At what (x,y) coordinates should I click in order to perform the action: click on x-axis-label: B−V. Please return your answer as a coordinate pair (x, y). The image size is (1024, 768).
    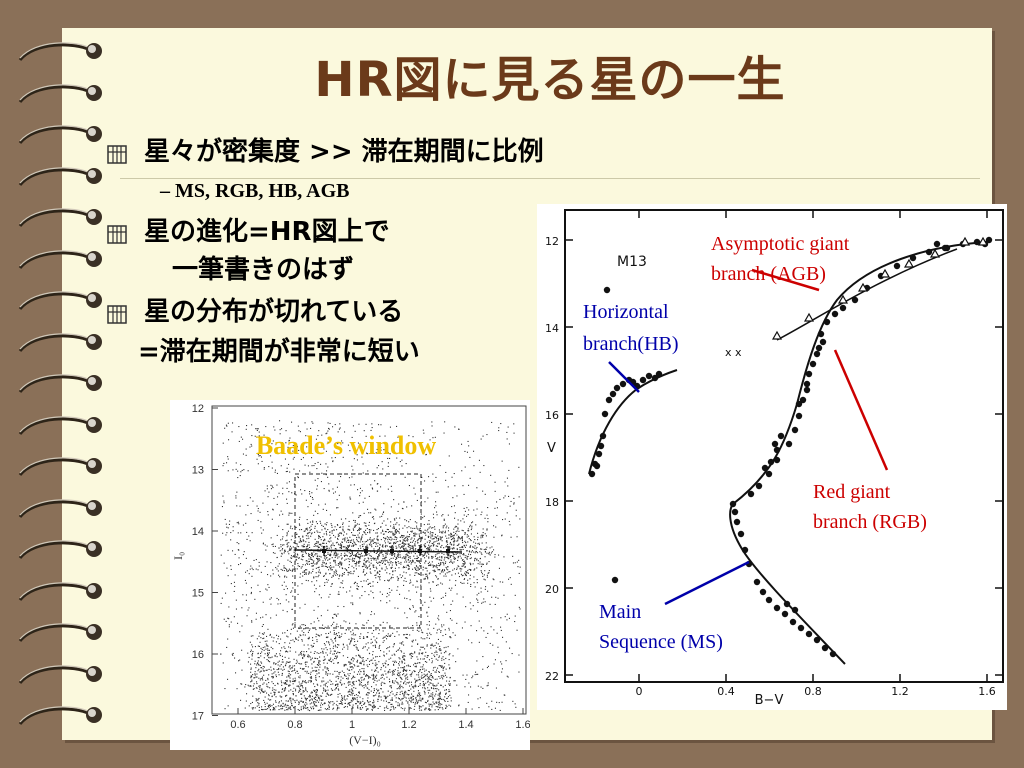
    Looking at the image, I should click on (769, 700).